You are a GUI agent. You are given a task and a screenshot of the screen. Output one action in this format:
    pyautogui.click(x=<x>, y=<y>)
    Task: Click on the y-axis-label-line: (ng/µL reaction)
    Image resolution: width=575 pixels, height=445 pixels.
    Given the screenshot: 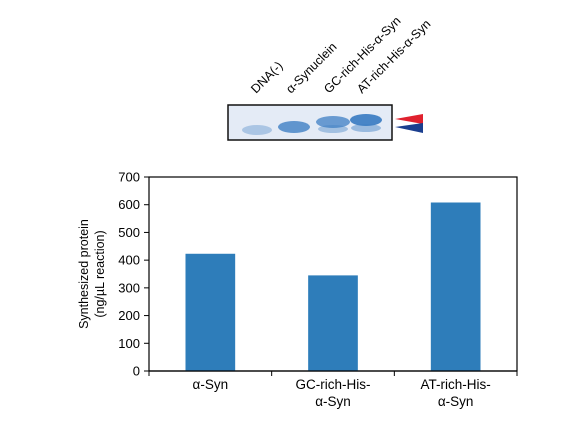 What is the action you would take?
    pyautogui.click(x=100, y=273)
    